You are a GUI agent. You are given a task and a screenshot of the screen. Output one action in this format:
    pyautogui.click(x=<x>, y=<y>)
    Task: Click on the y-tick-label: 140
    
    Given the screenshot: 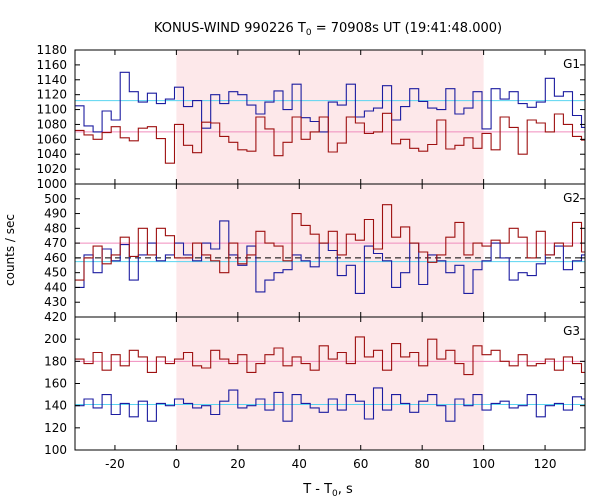 What is the action you would take?
    pyautogui.click(x=55, y=406)
    